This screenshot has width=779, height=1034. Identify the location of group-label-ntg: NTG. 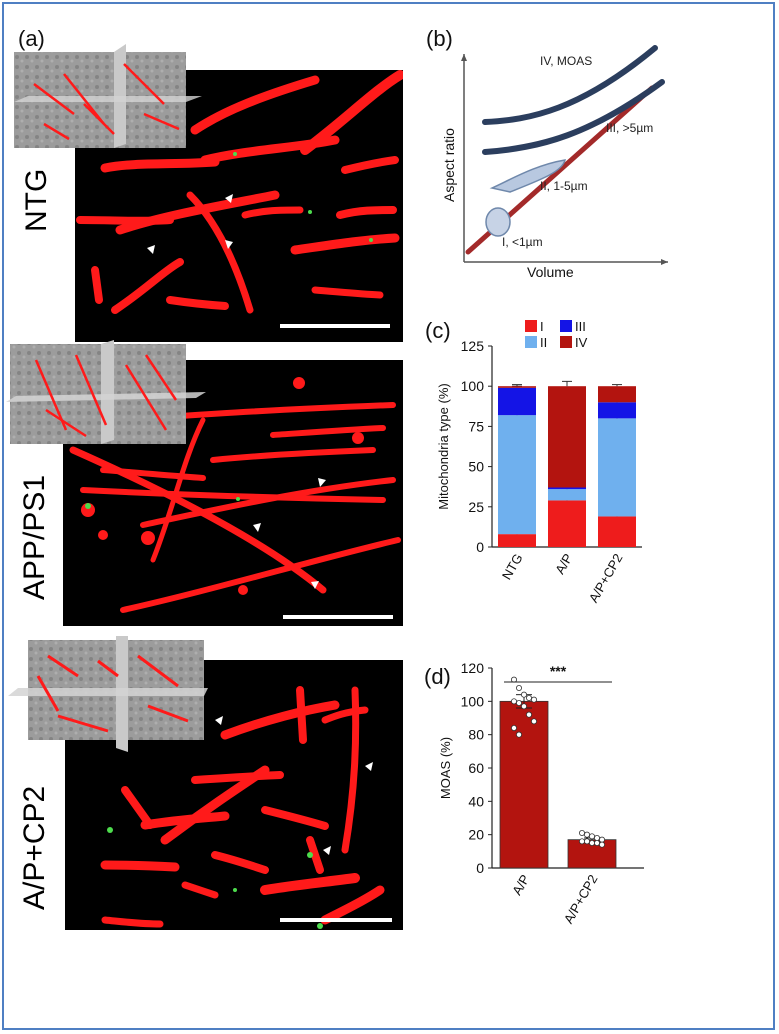
(36, 200).